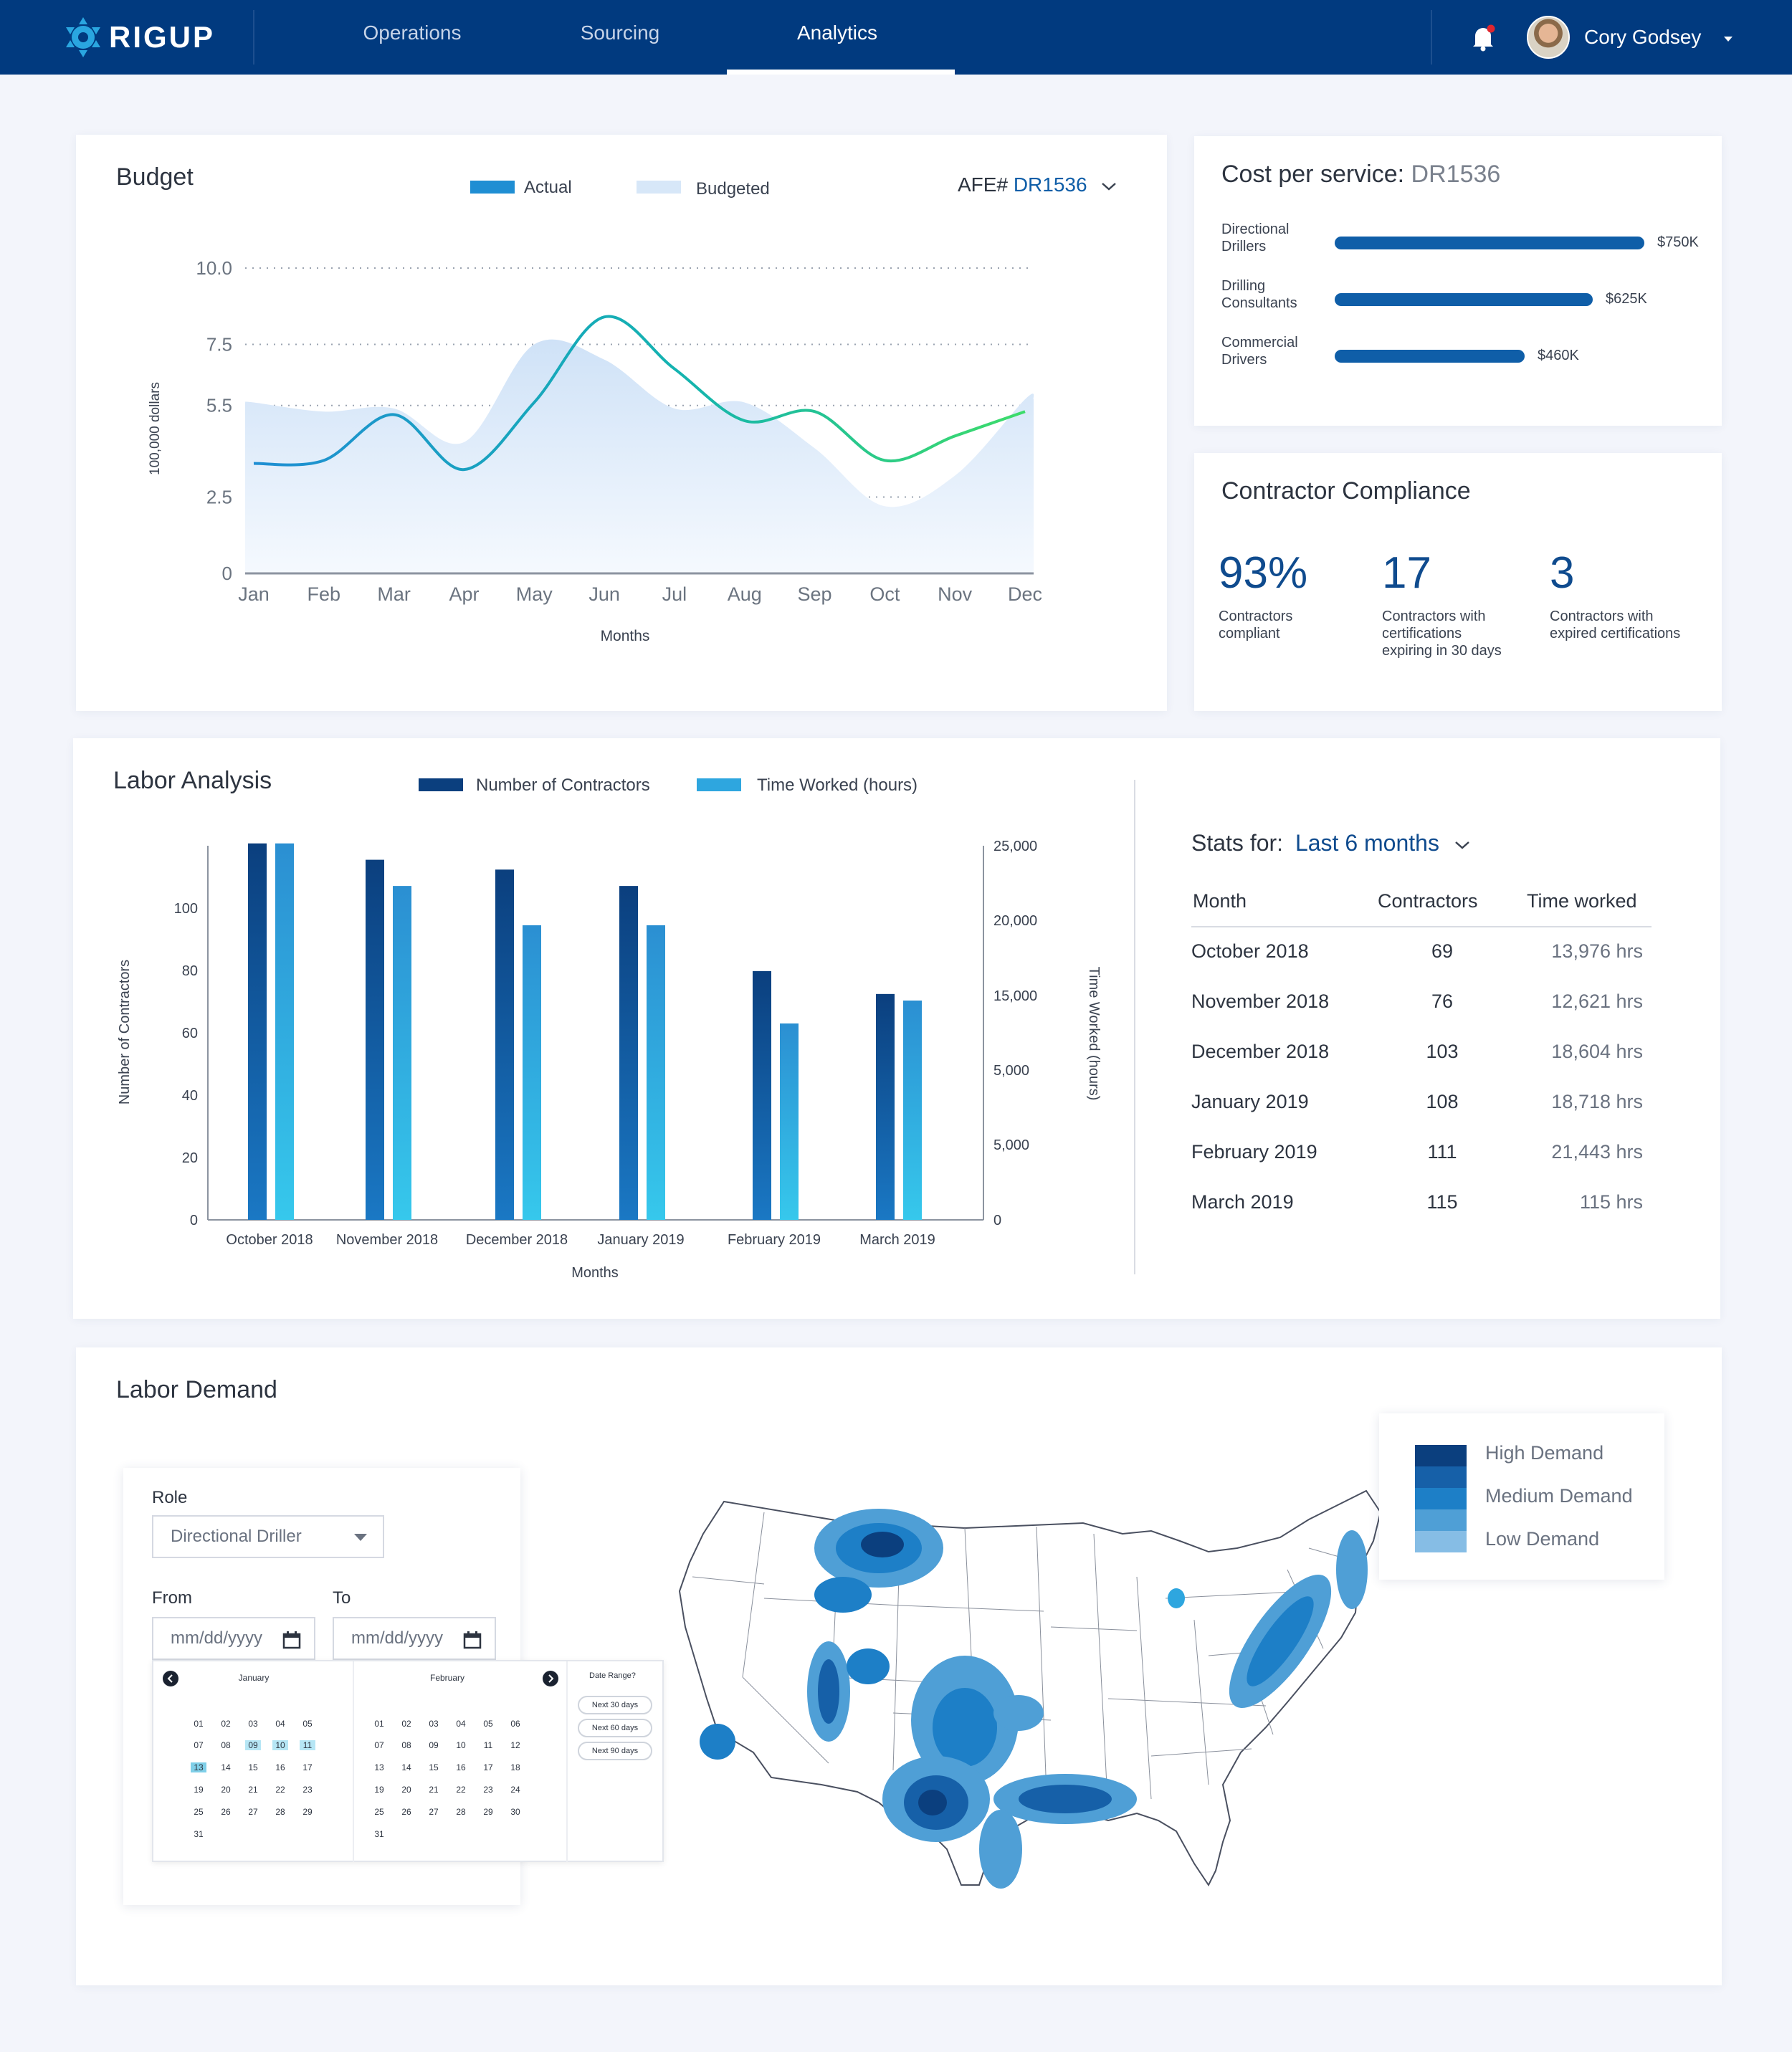 The width and height of the screenshot is (1792, 2052). I want to click on next-30-days-button: Next 30 days, so click(615, 1705).